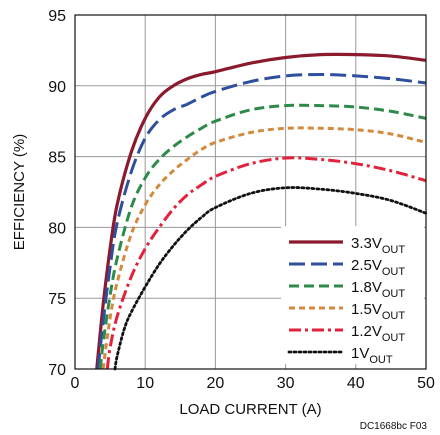 This screenshot has width=440, height=435. Describe the element at coordinates (57, 16) in the screenshot. I see `y-tick-label: 95` at that location.